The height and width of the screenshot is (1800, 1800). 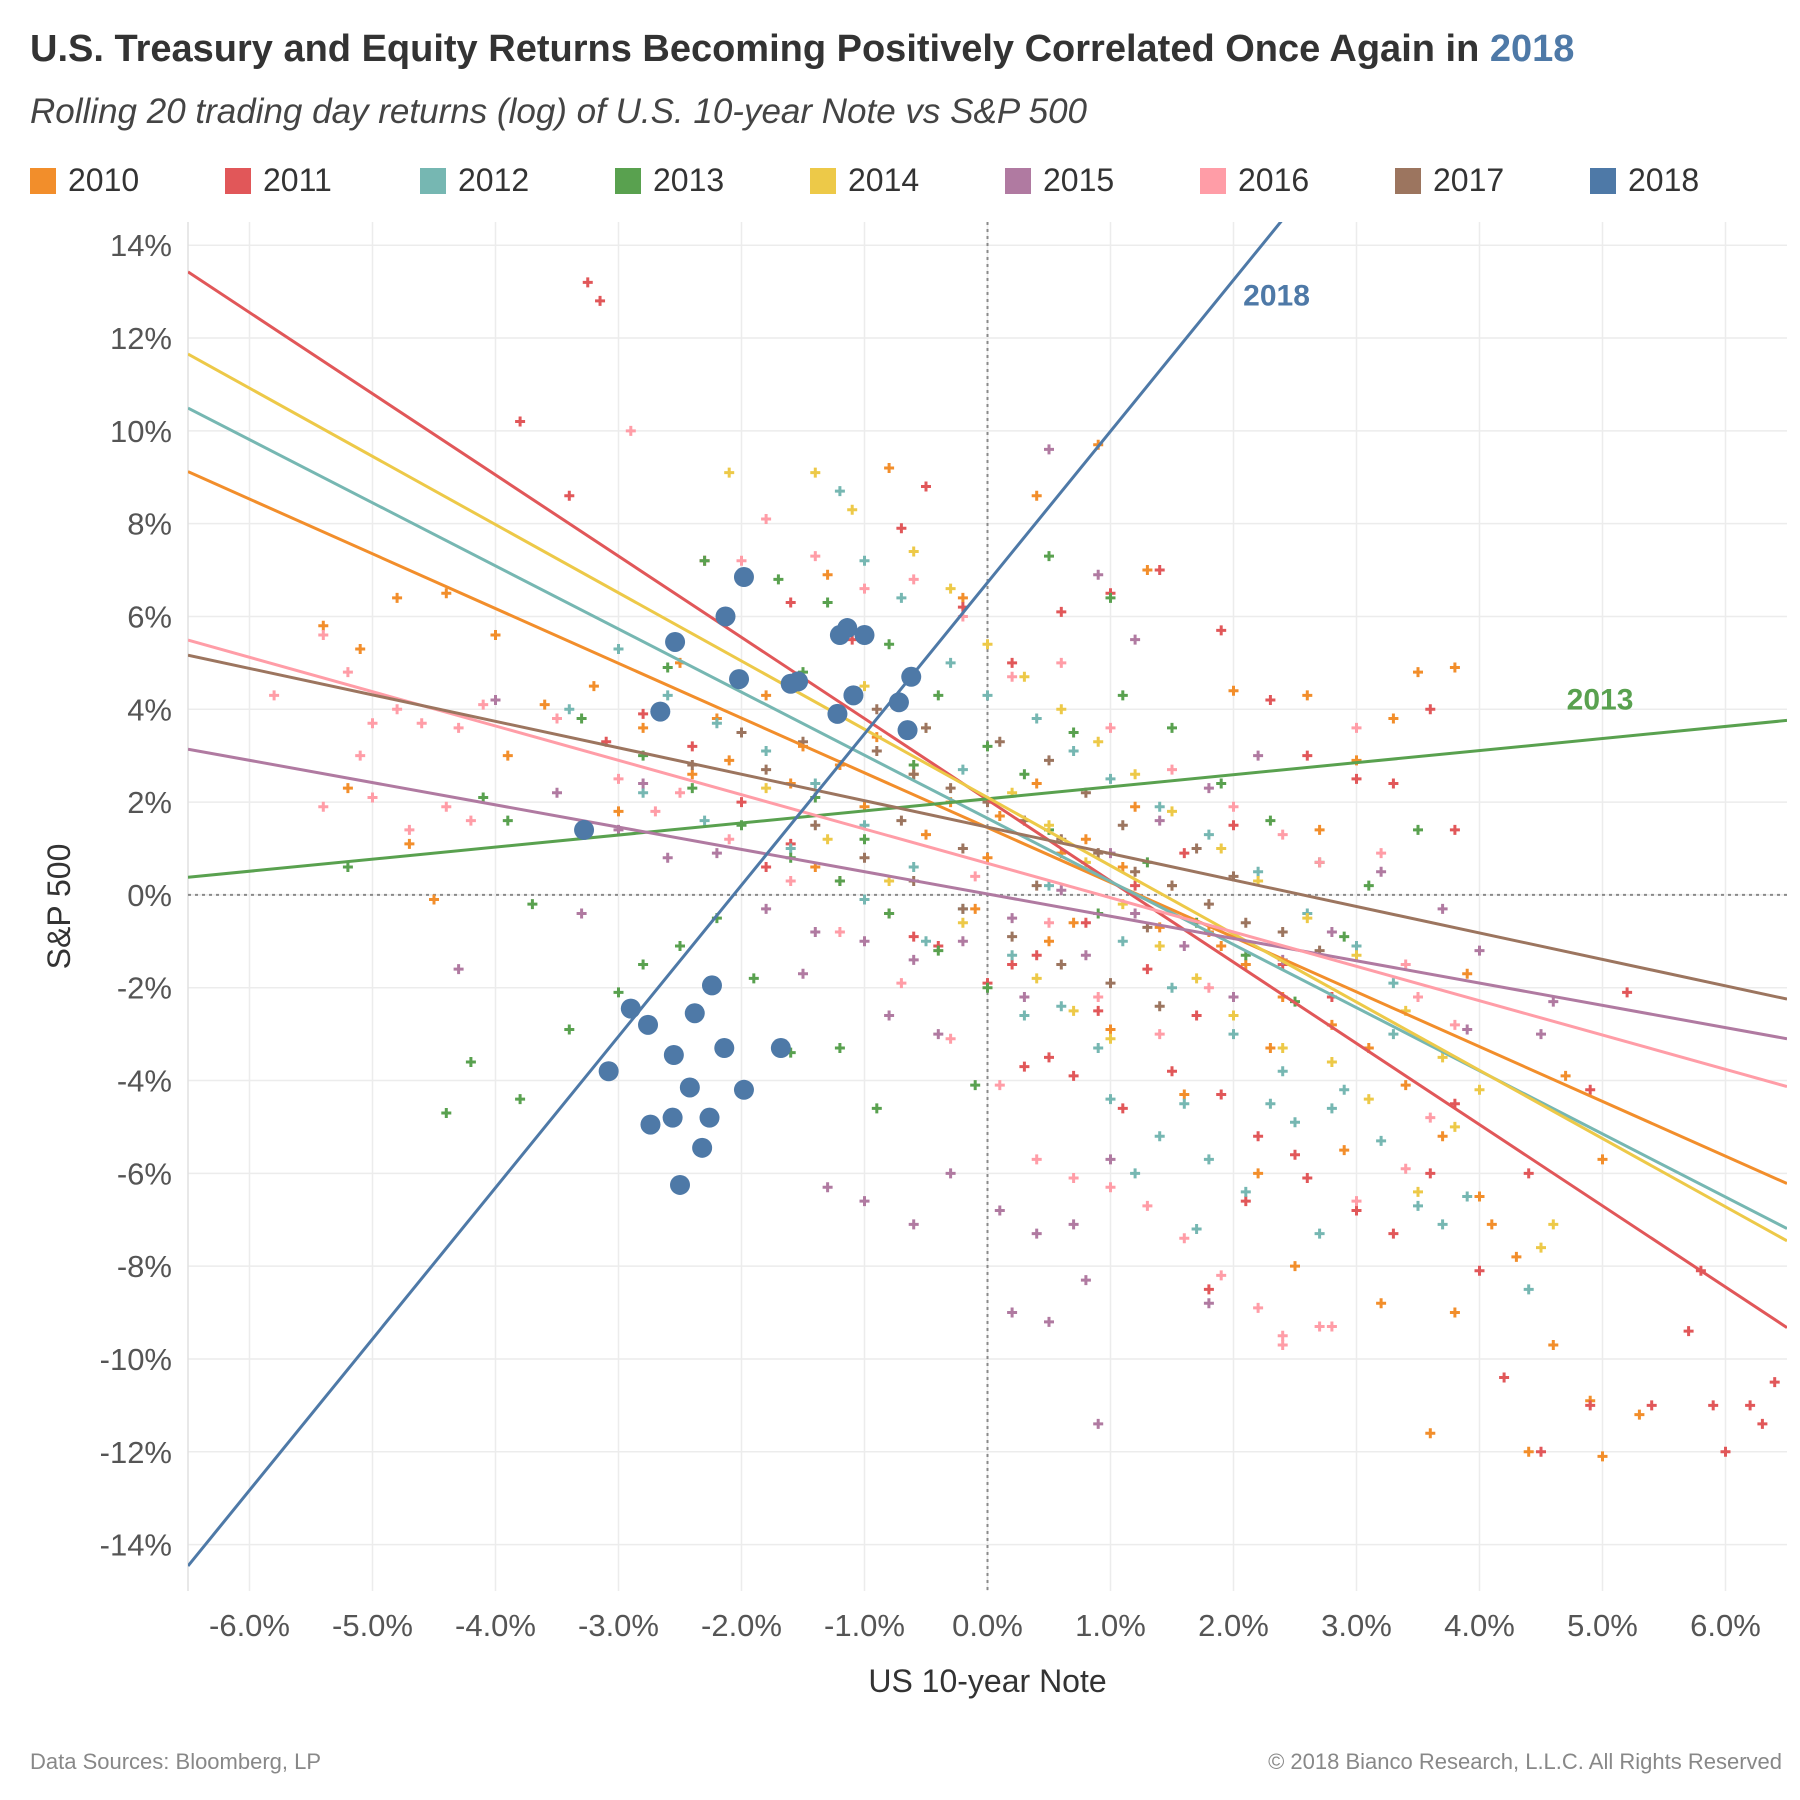 What do you see at coordinates (1233, 1625) in the screenshot?
I see `x-tick-label: 2.0%` at bounding box center [1233, 1625].